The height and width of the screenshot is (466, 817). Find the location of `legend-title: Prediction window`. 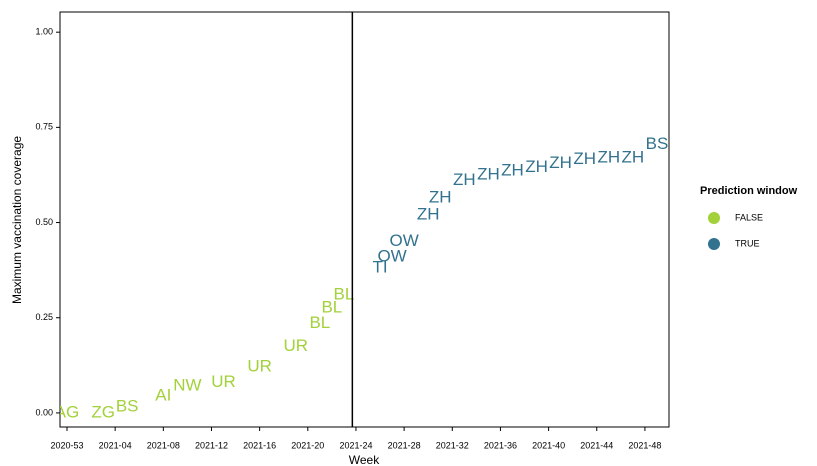

legend-title: Prediction window is located at coordinates (749, 191).